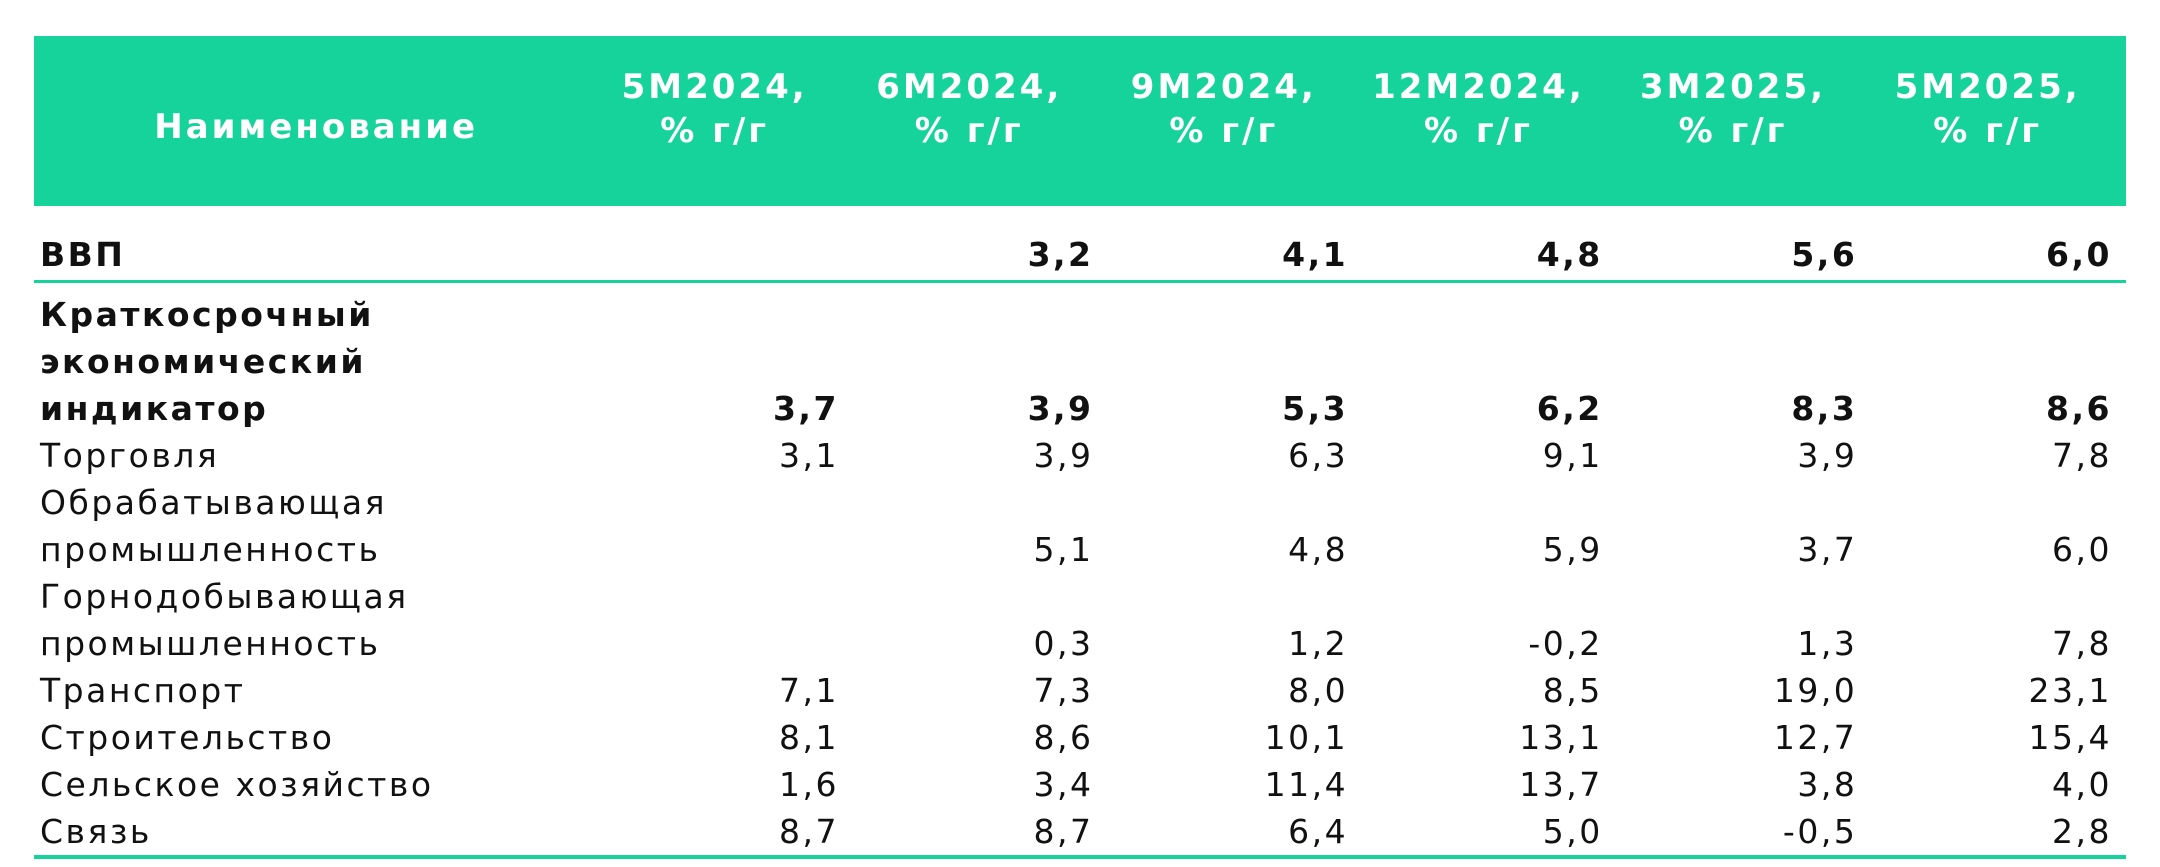  What do you see at coordinates (1306, 737) in the screenshot?
I see `table-cell: 10,1` at bounding box center [1306, 737].